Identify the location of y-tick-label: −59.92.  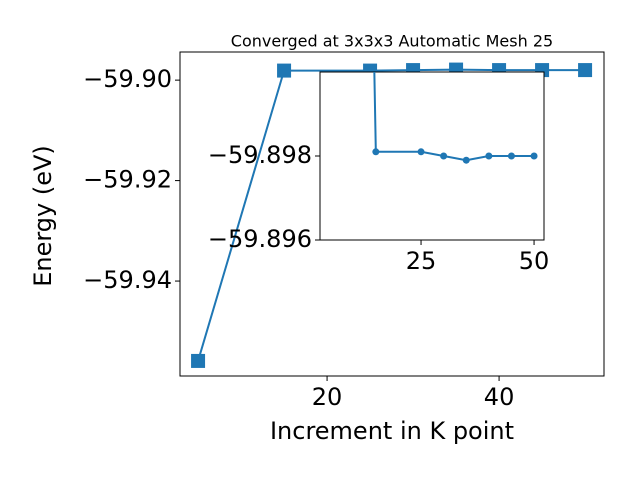
(127, 180).